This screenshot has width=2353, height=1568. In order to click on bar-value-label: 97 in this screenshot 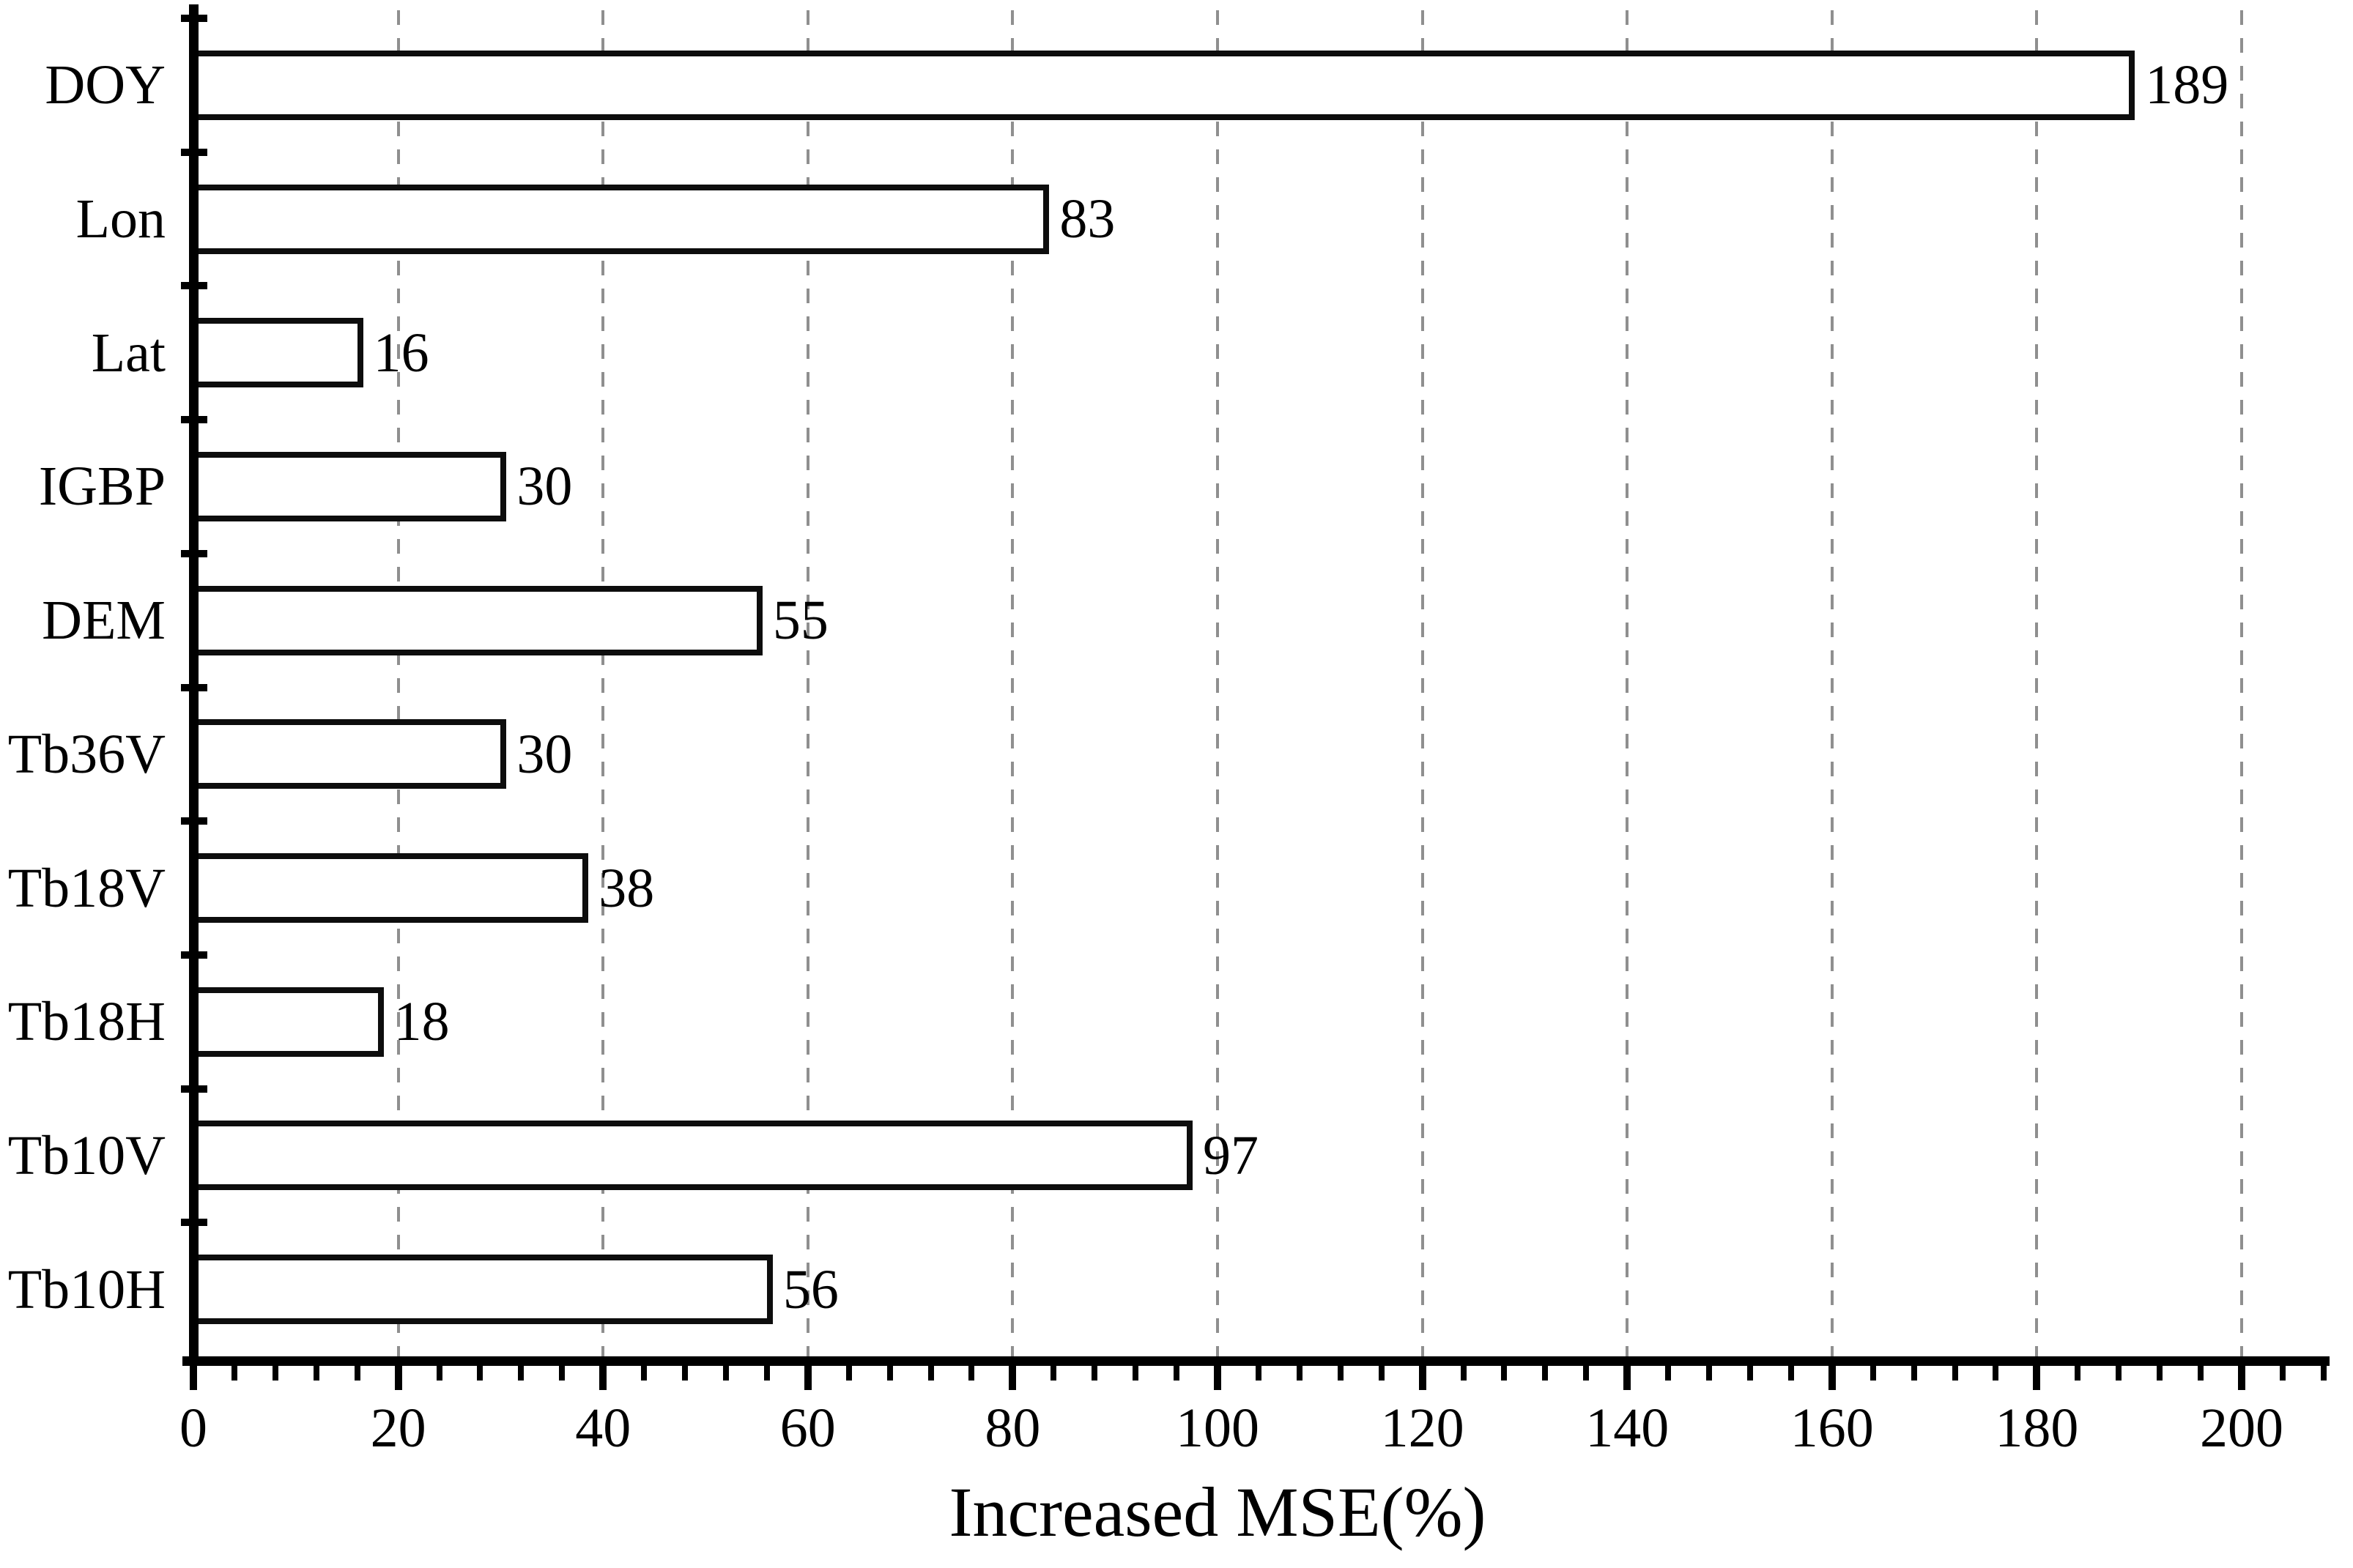, I will do `click(1231, 1155)`.